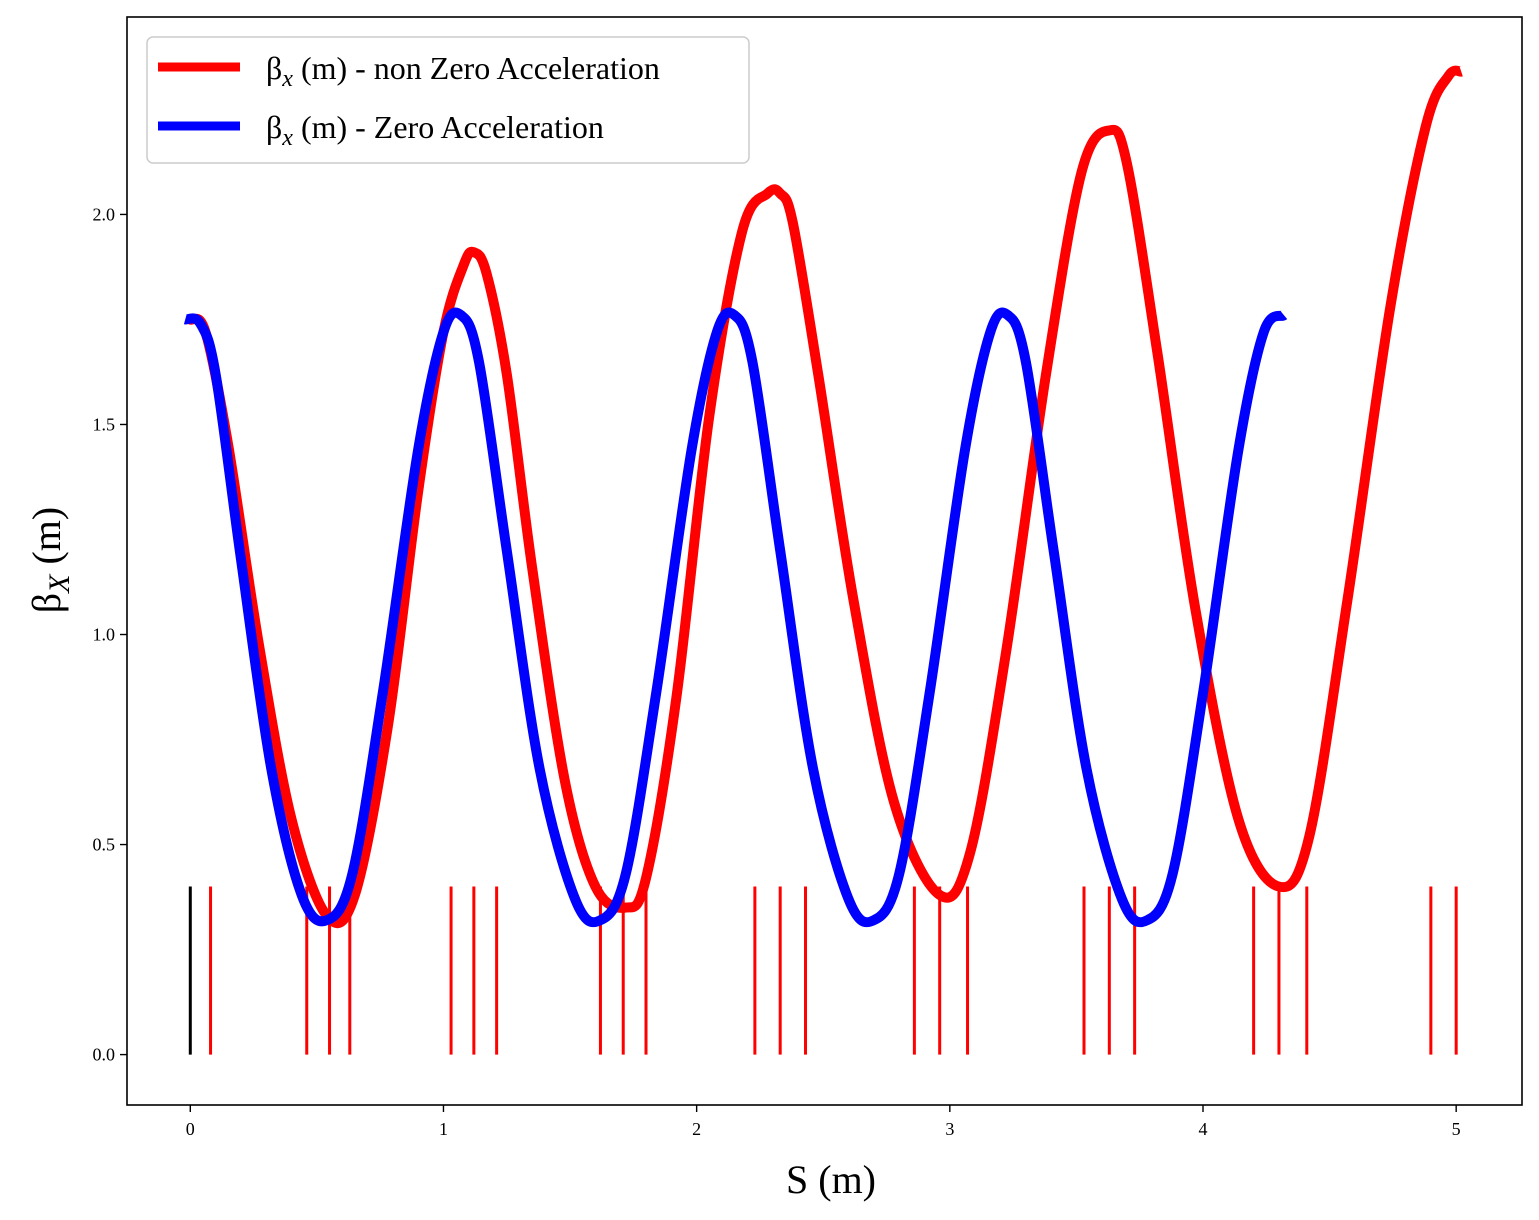  I want to click on legend-label-non-zero: βx (m) - non Zero Acceleration, so click(463, 71).